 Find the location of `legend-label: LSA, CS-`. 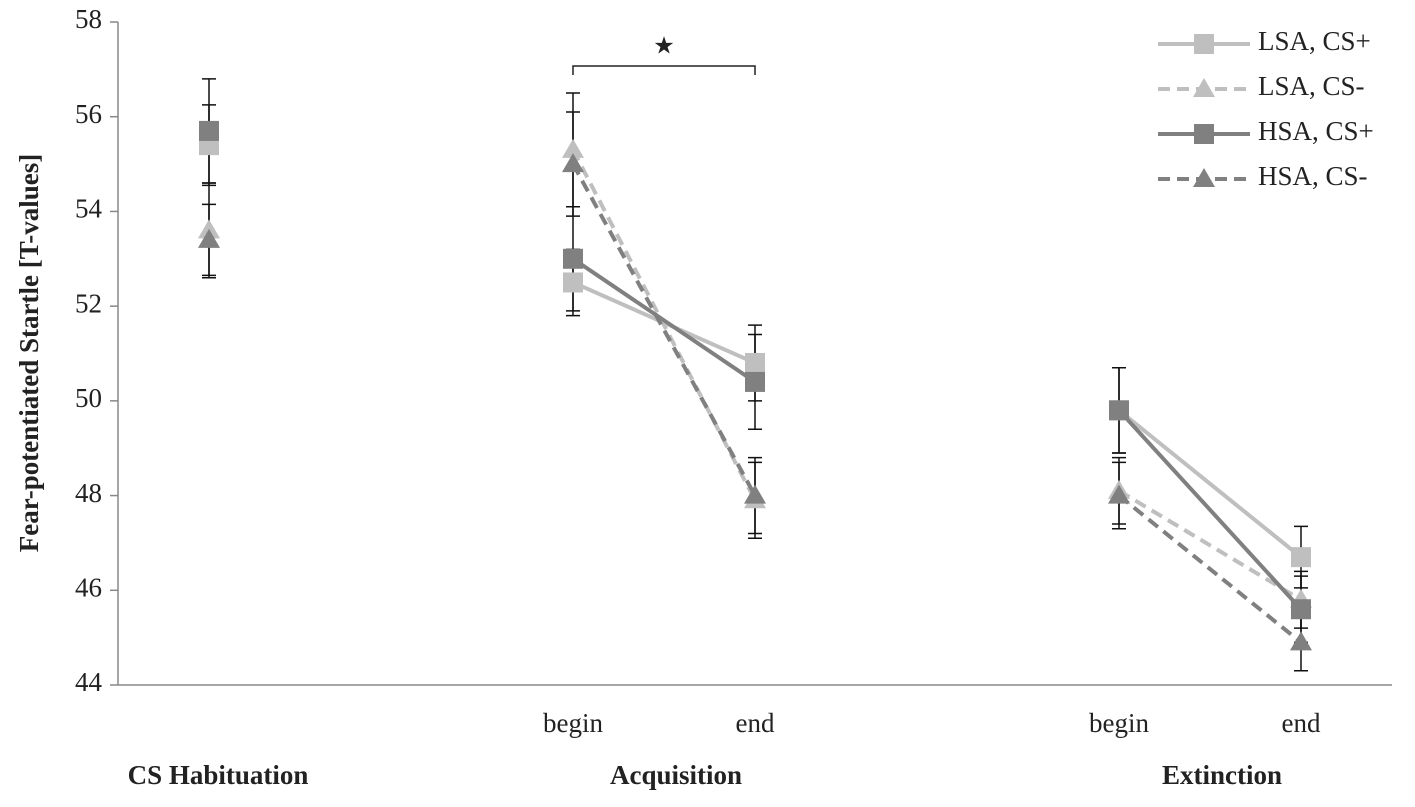

legend-label: LSA, CS- is located at coordinates (1311, 86).